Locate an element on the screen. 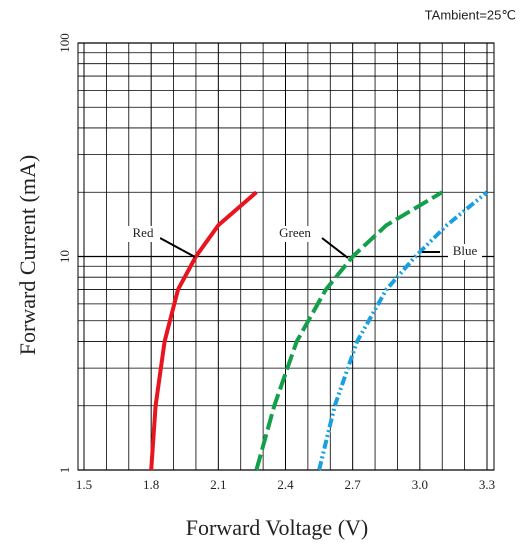  series-label: Red is located at coordinates (143, 232).